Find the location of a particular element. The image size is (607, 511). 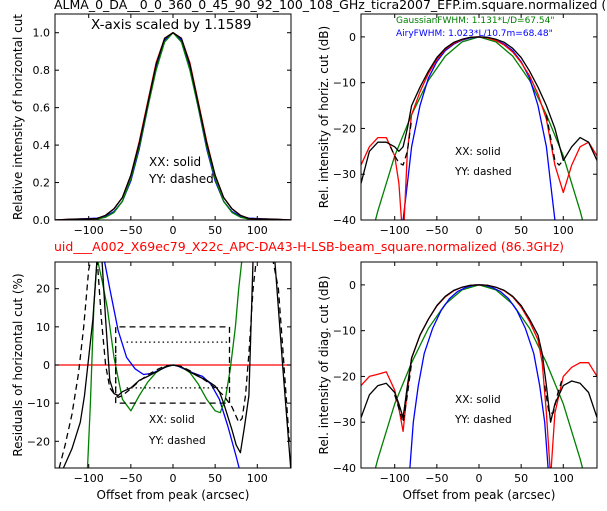

legend-text-tl-0: XX: solid is located at coordinates (175, 162).